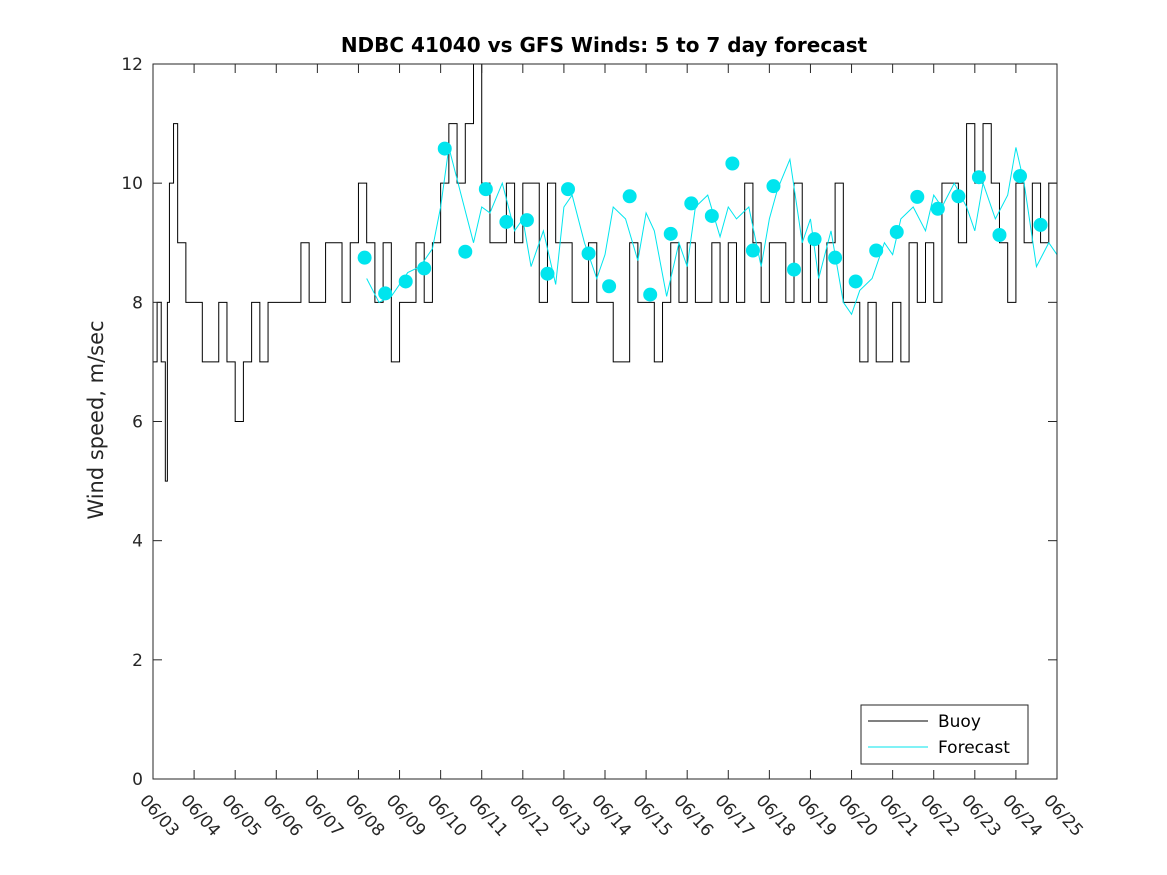 The height and width of the screenshot is (875, 1167). Describe the element at coordinates (137, 661) in the screenshot. I see `y-tick-label: 2` at that location.